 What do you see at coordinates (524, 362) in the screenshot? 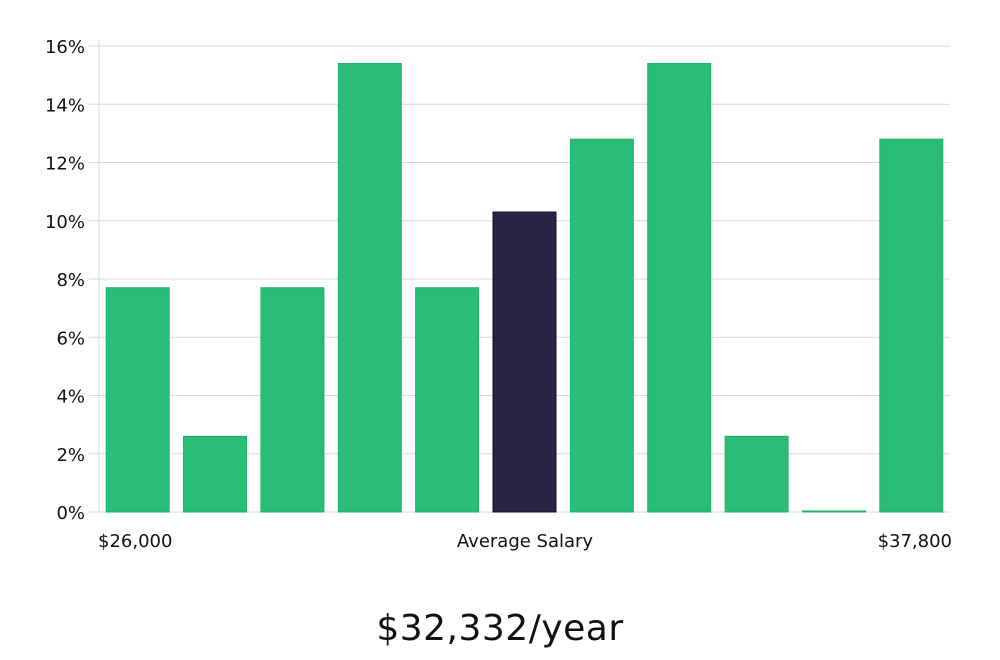
I see `bar-highlighted` at bounding box center [524, 362].